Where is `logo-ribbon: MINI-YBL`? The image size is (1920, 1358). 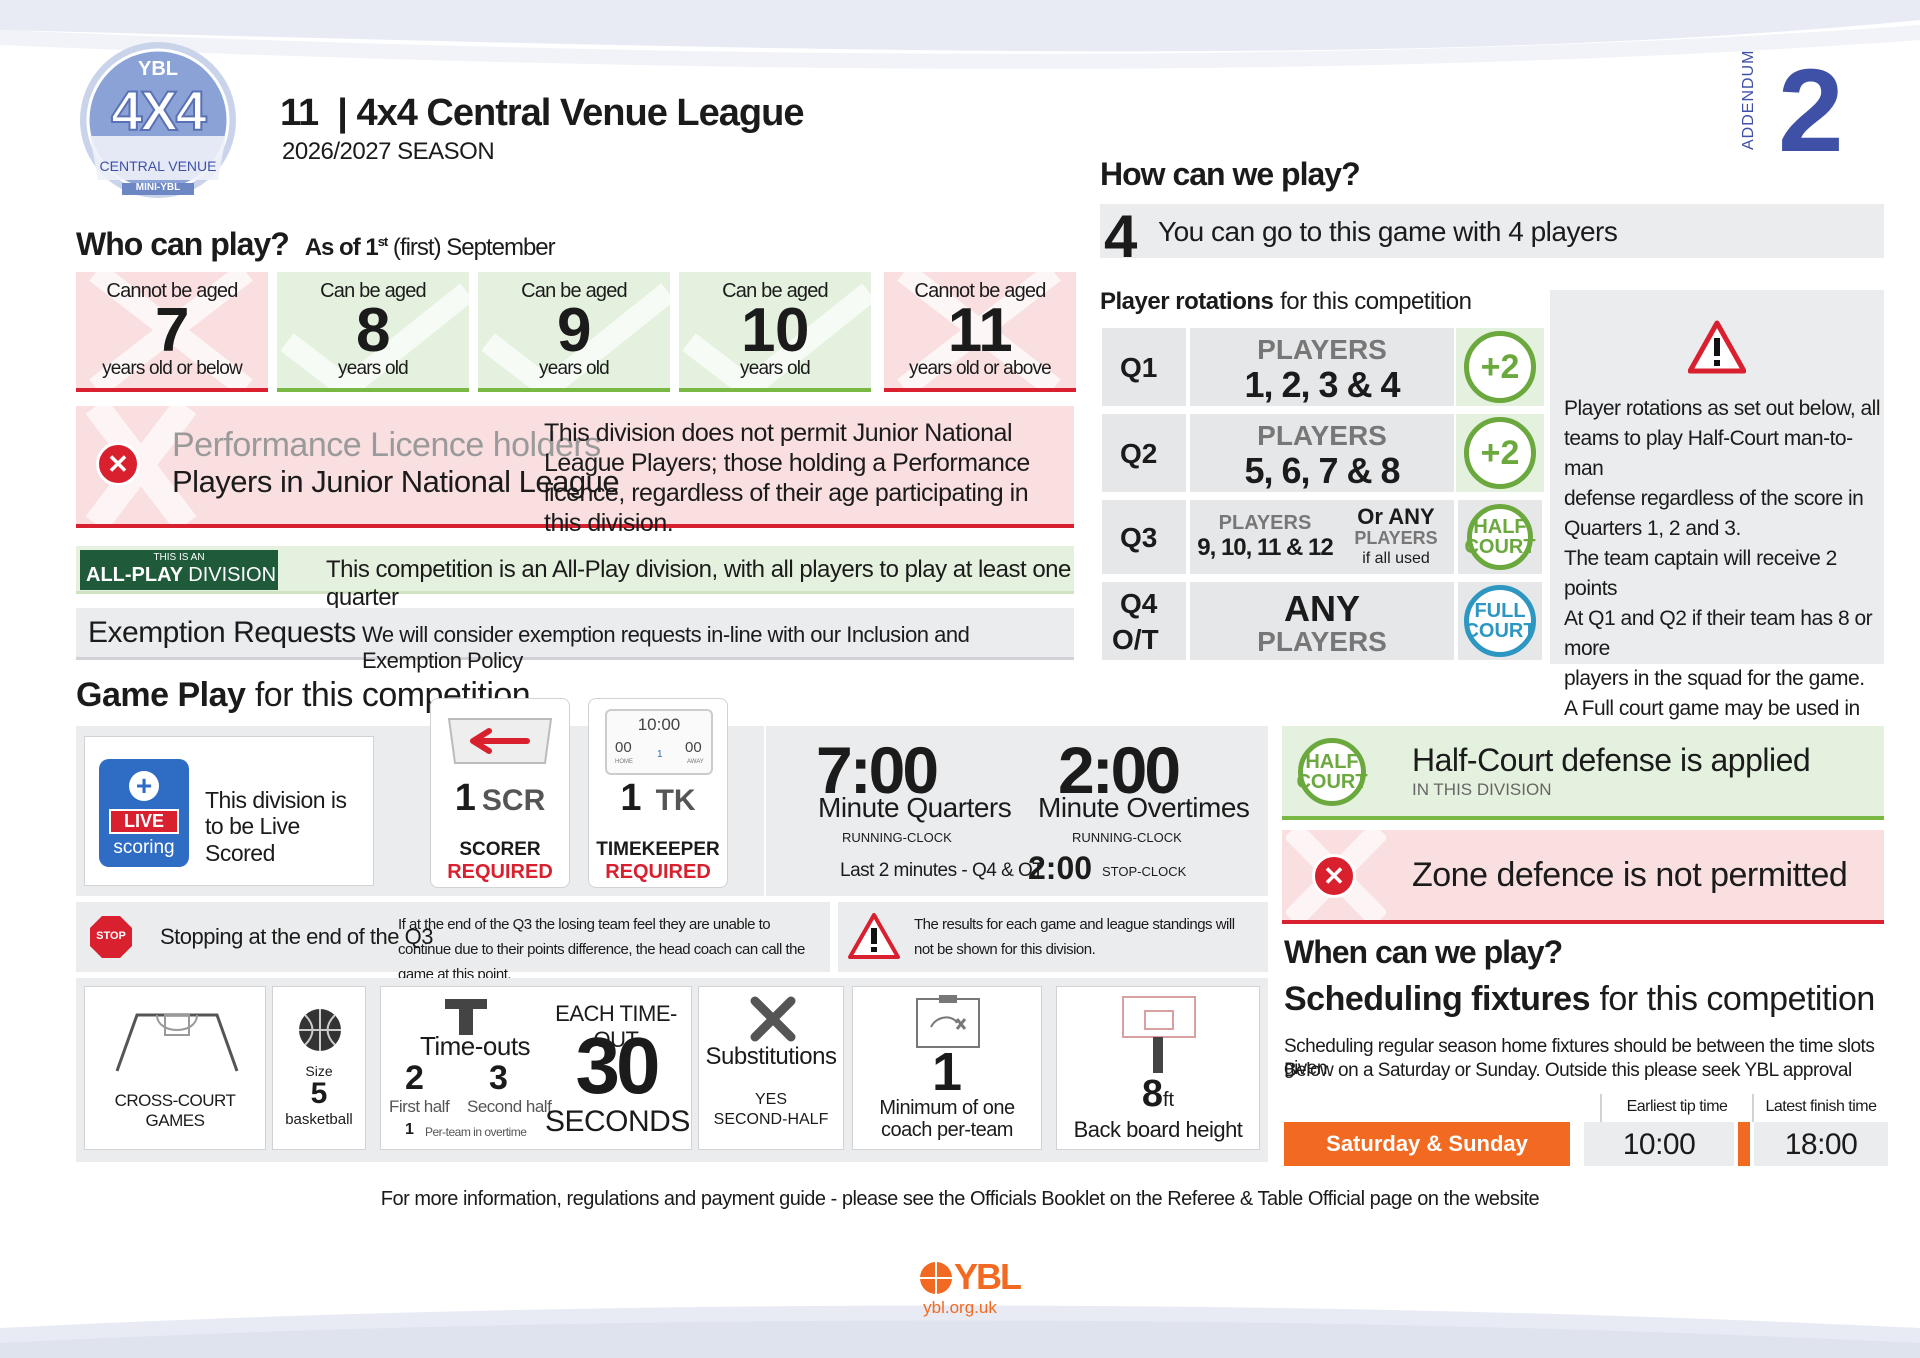 logo-ribbon: MINI-YBL is located at coordinates (158, 187).